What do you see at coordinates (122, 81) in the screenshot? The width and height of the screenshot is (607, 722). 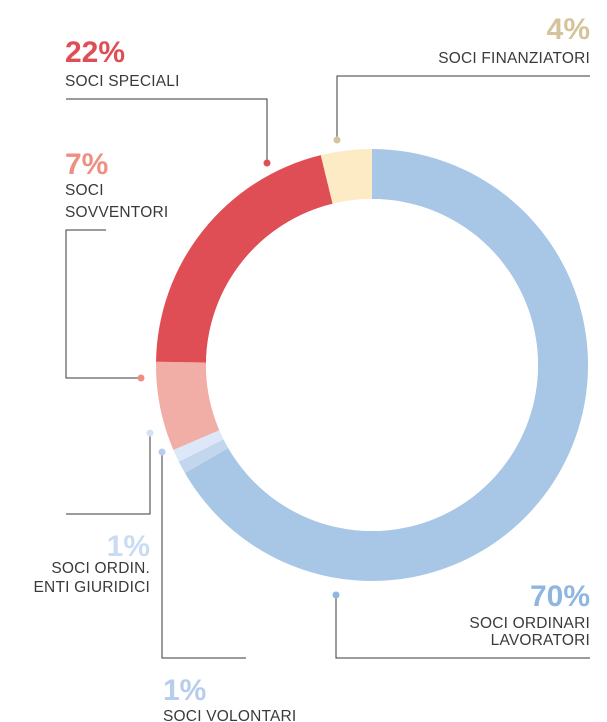 I see `category-label-soci-speciali-line-1: SOCI SPECIALI` at bounding box center [122, 81].